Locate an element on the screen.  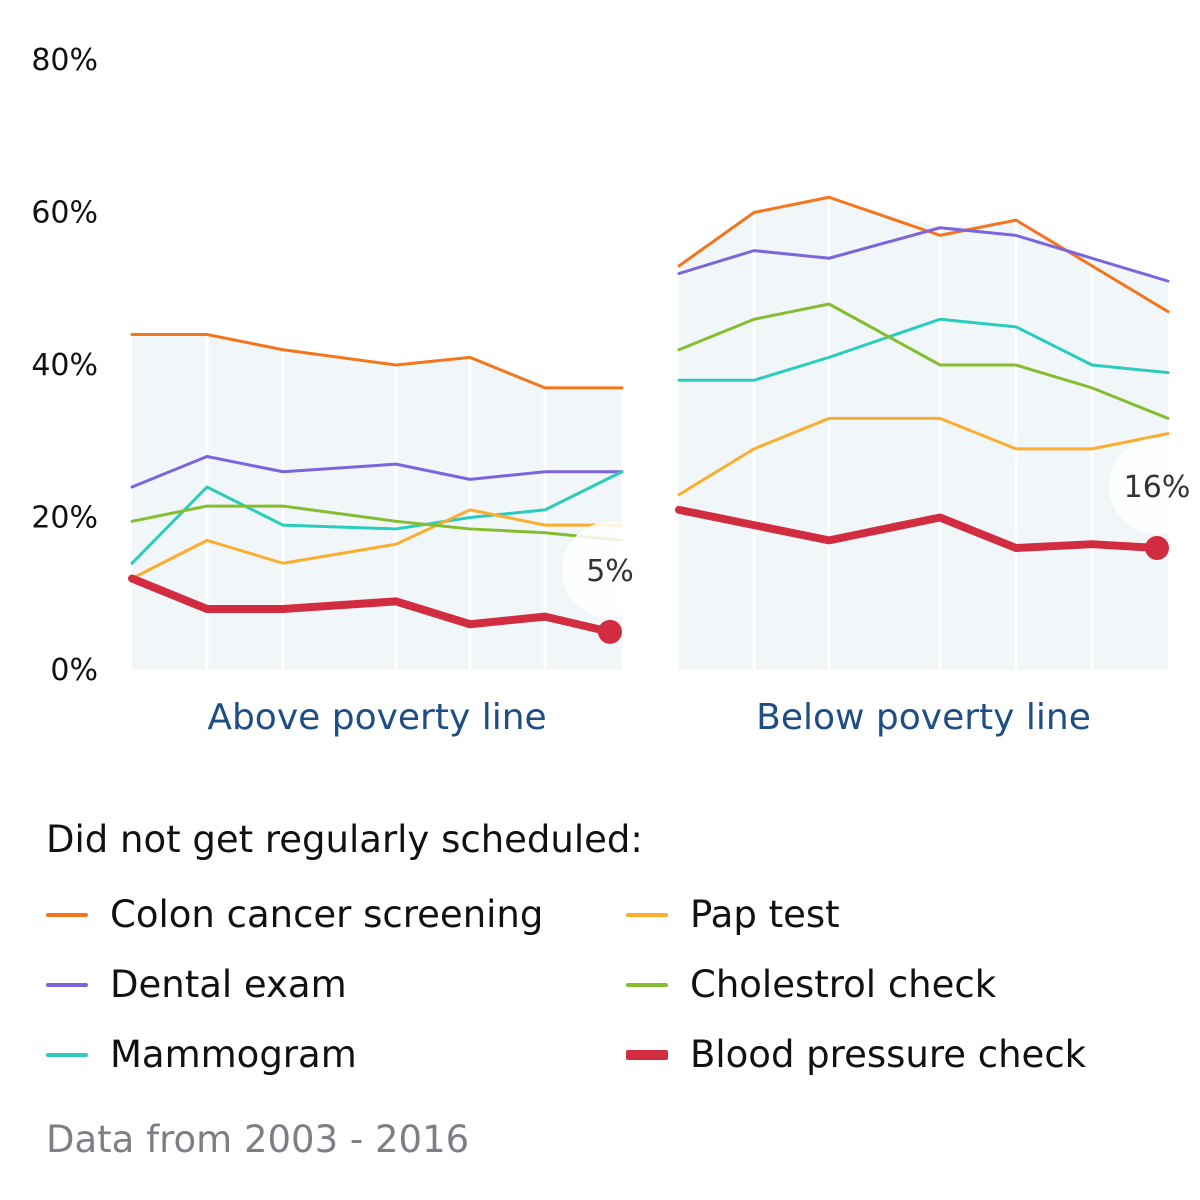
y-tick-label: 40% is located at coordinates (64, 365).